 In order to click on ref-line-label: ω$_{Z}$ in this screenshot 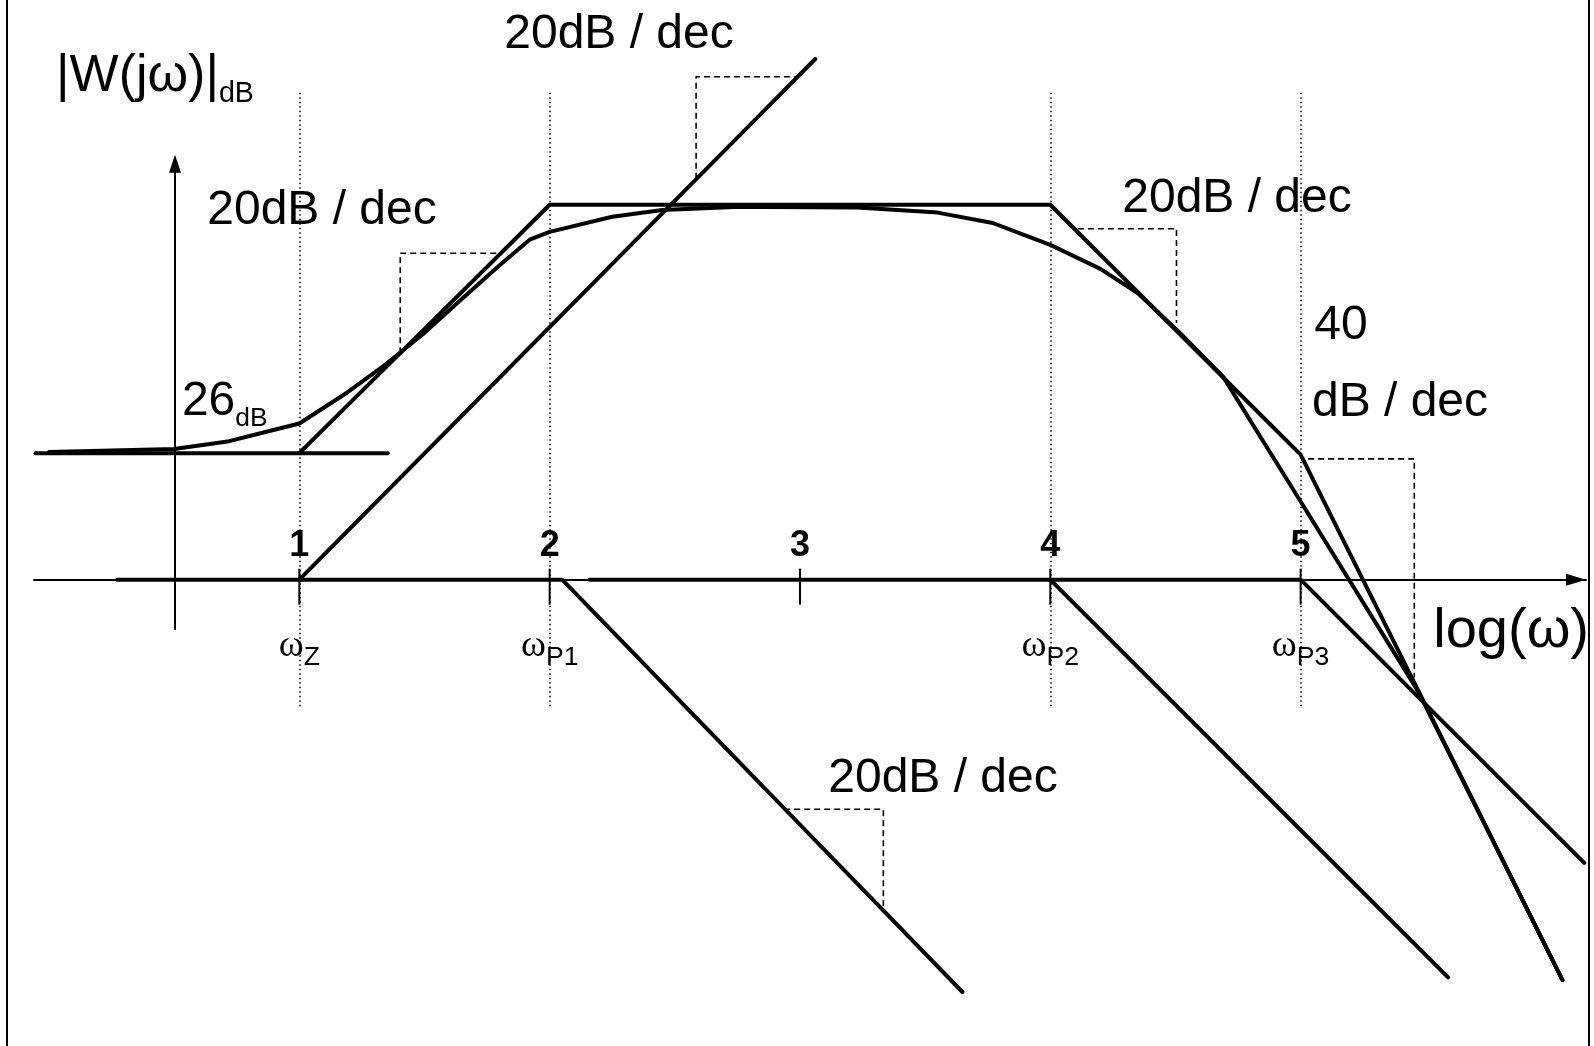, I will do `click(299, 646)`.